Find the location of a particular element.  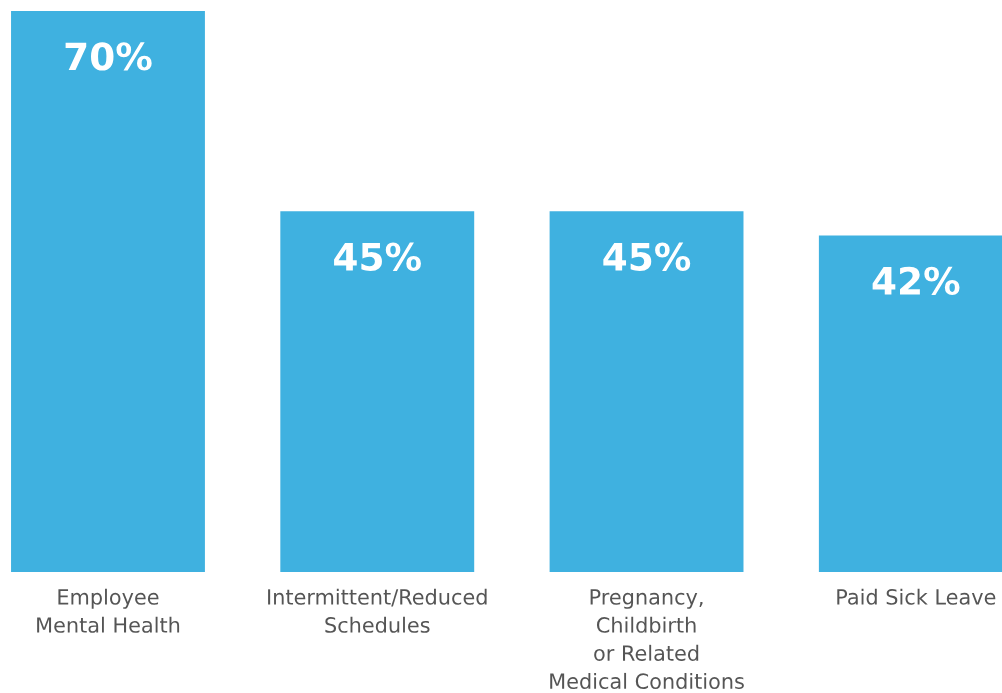

data-label: 70% is located at coordinates (108, 56).